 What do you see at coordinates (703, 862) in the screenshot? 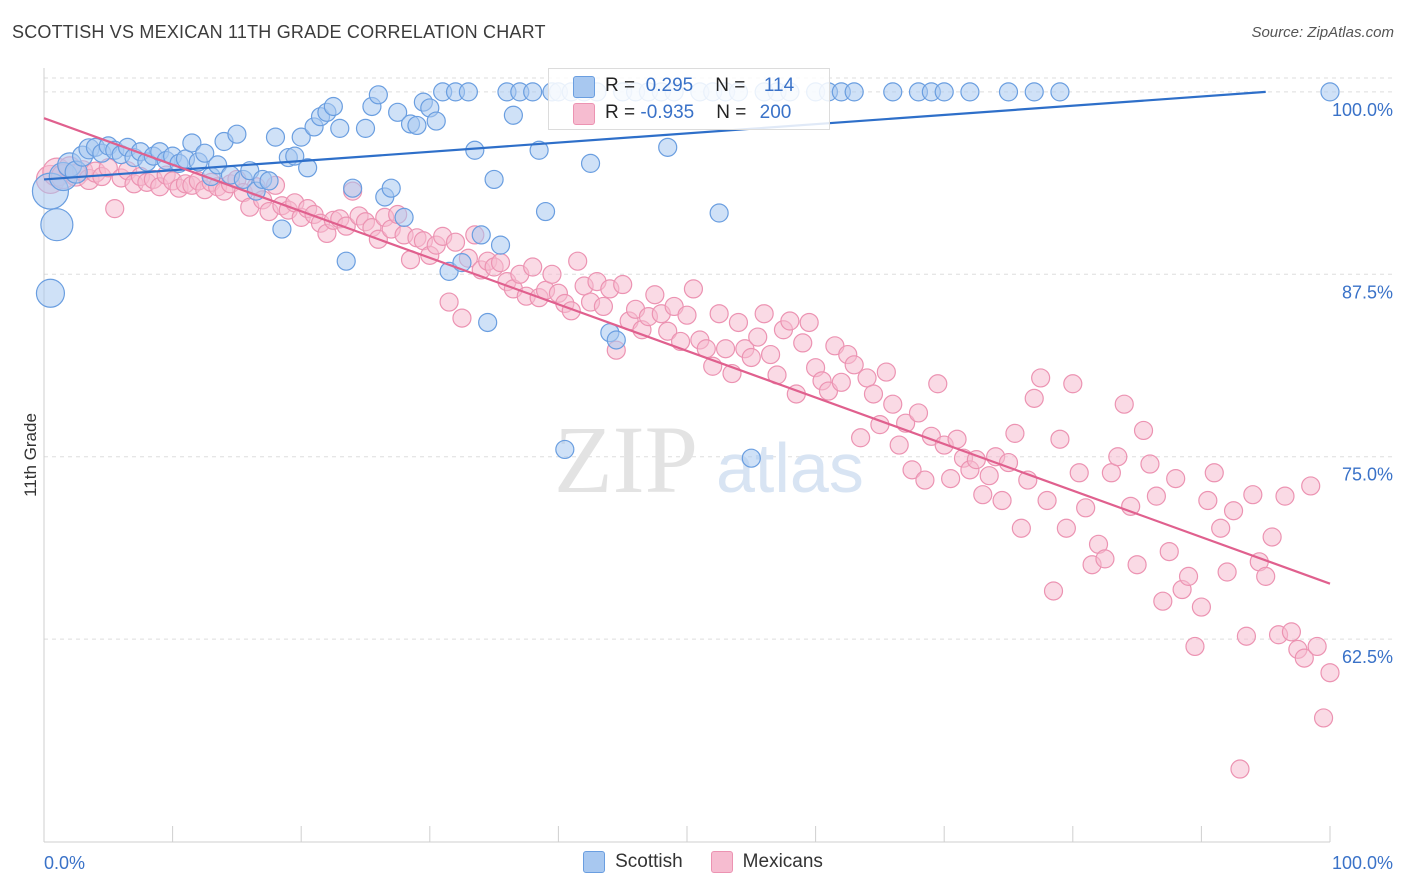
I see `bottom-legend: Scottish Mexicans` at bounding box center [703, 862].